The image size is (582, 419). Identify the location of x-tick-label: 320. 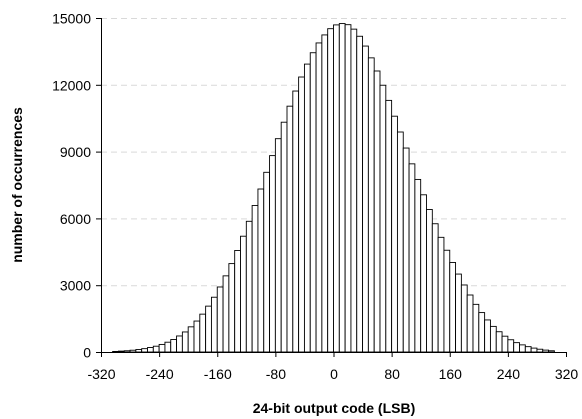
(567, 374).